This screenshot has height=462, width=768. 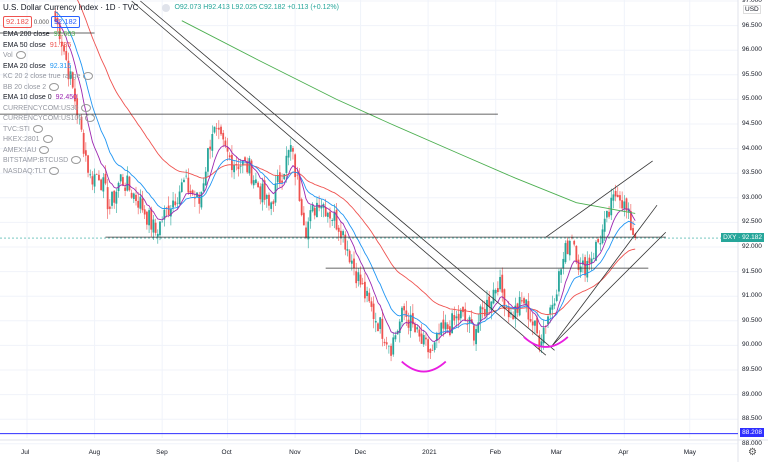 What do you see at coordinates (166, 8) in the screenshot?
I see `collapse-icon` at bounding box center [166, 8].